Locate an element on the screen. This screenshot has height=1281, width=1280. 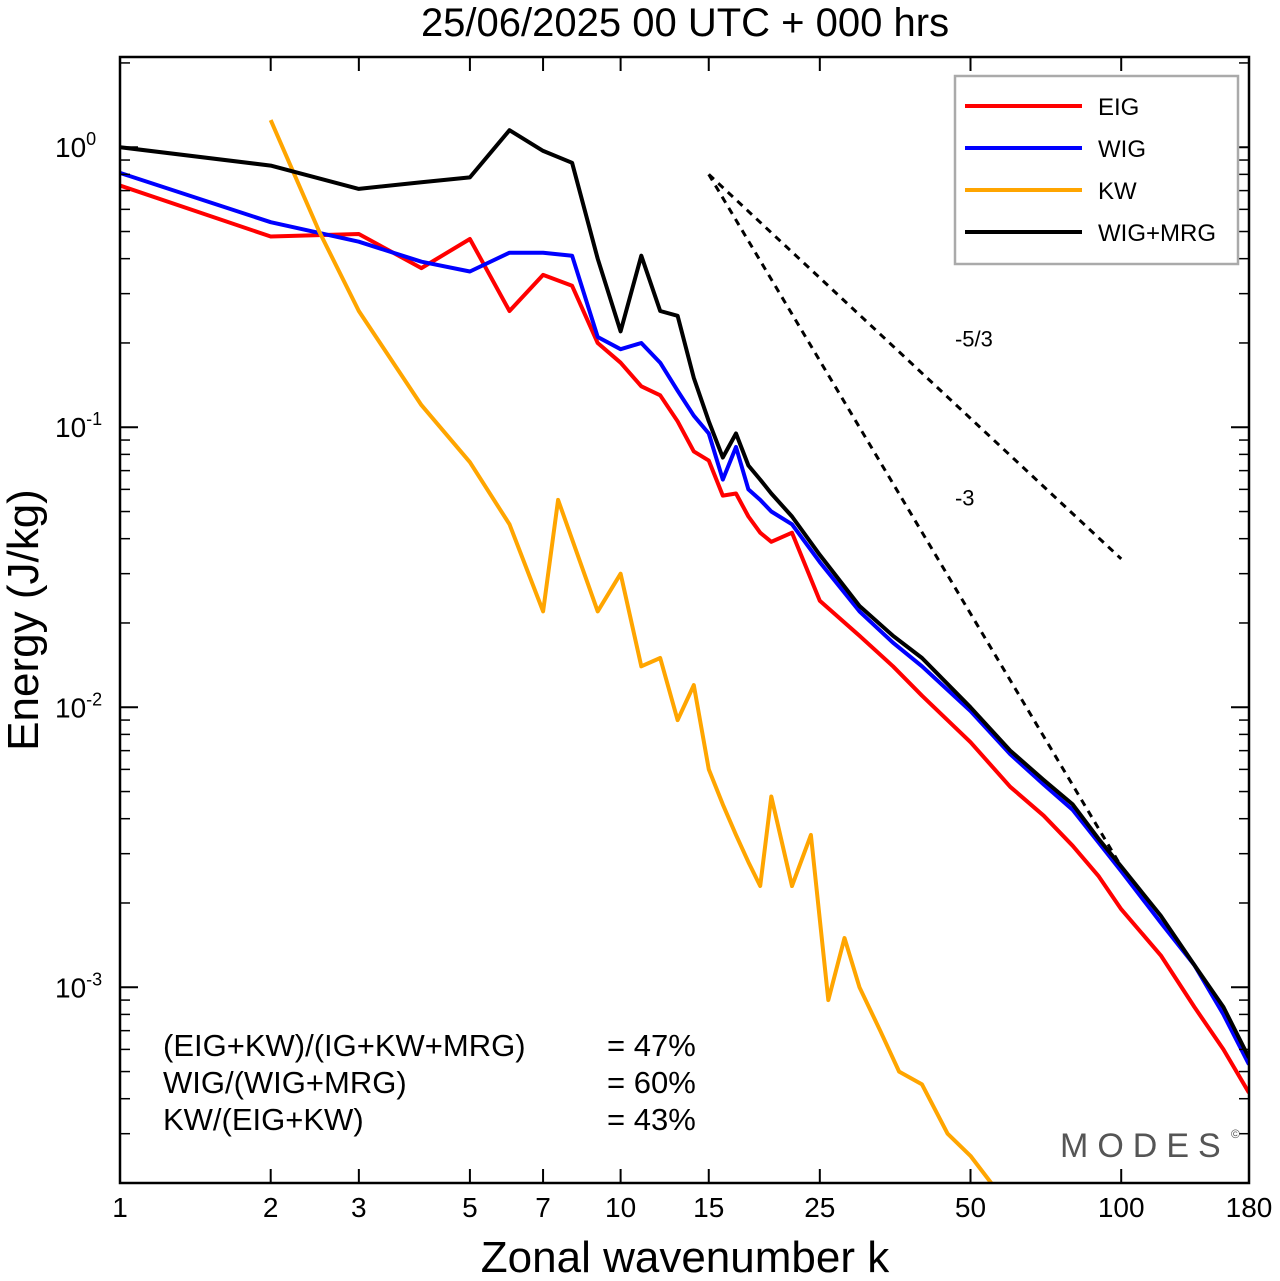
legend-label-wig: WIG is located at coordinates (1122, 149).